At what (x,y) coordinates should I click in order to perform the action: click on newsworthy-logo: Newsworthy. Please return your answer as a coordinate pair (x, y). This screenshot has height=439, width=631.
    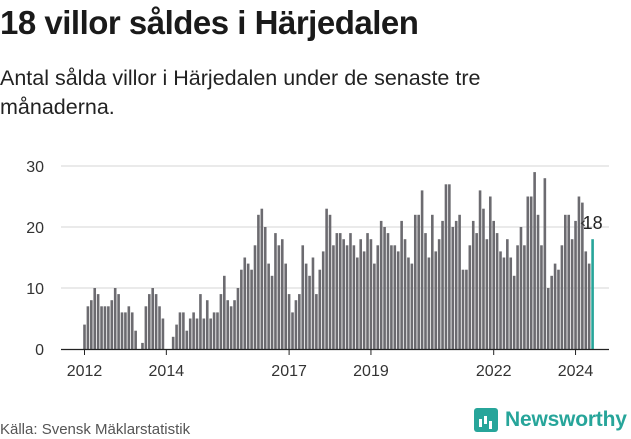
    Looking at the image, I should click on (550, 420).